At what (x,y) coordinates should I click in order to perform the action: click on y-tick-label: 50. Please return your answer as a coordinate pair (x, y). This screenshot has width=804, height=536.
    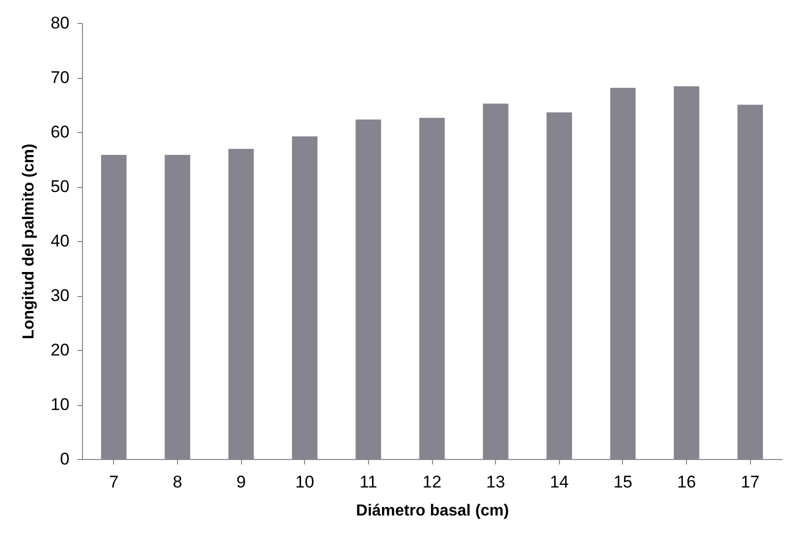
    Looking at the image, I should click on (60, 186).